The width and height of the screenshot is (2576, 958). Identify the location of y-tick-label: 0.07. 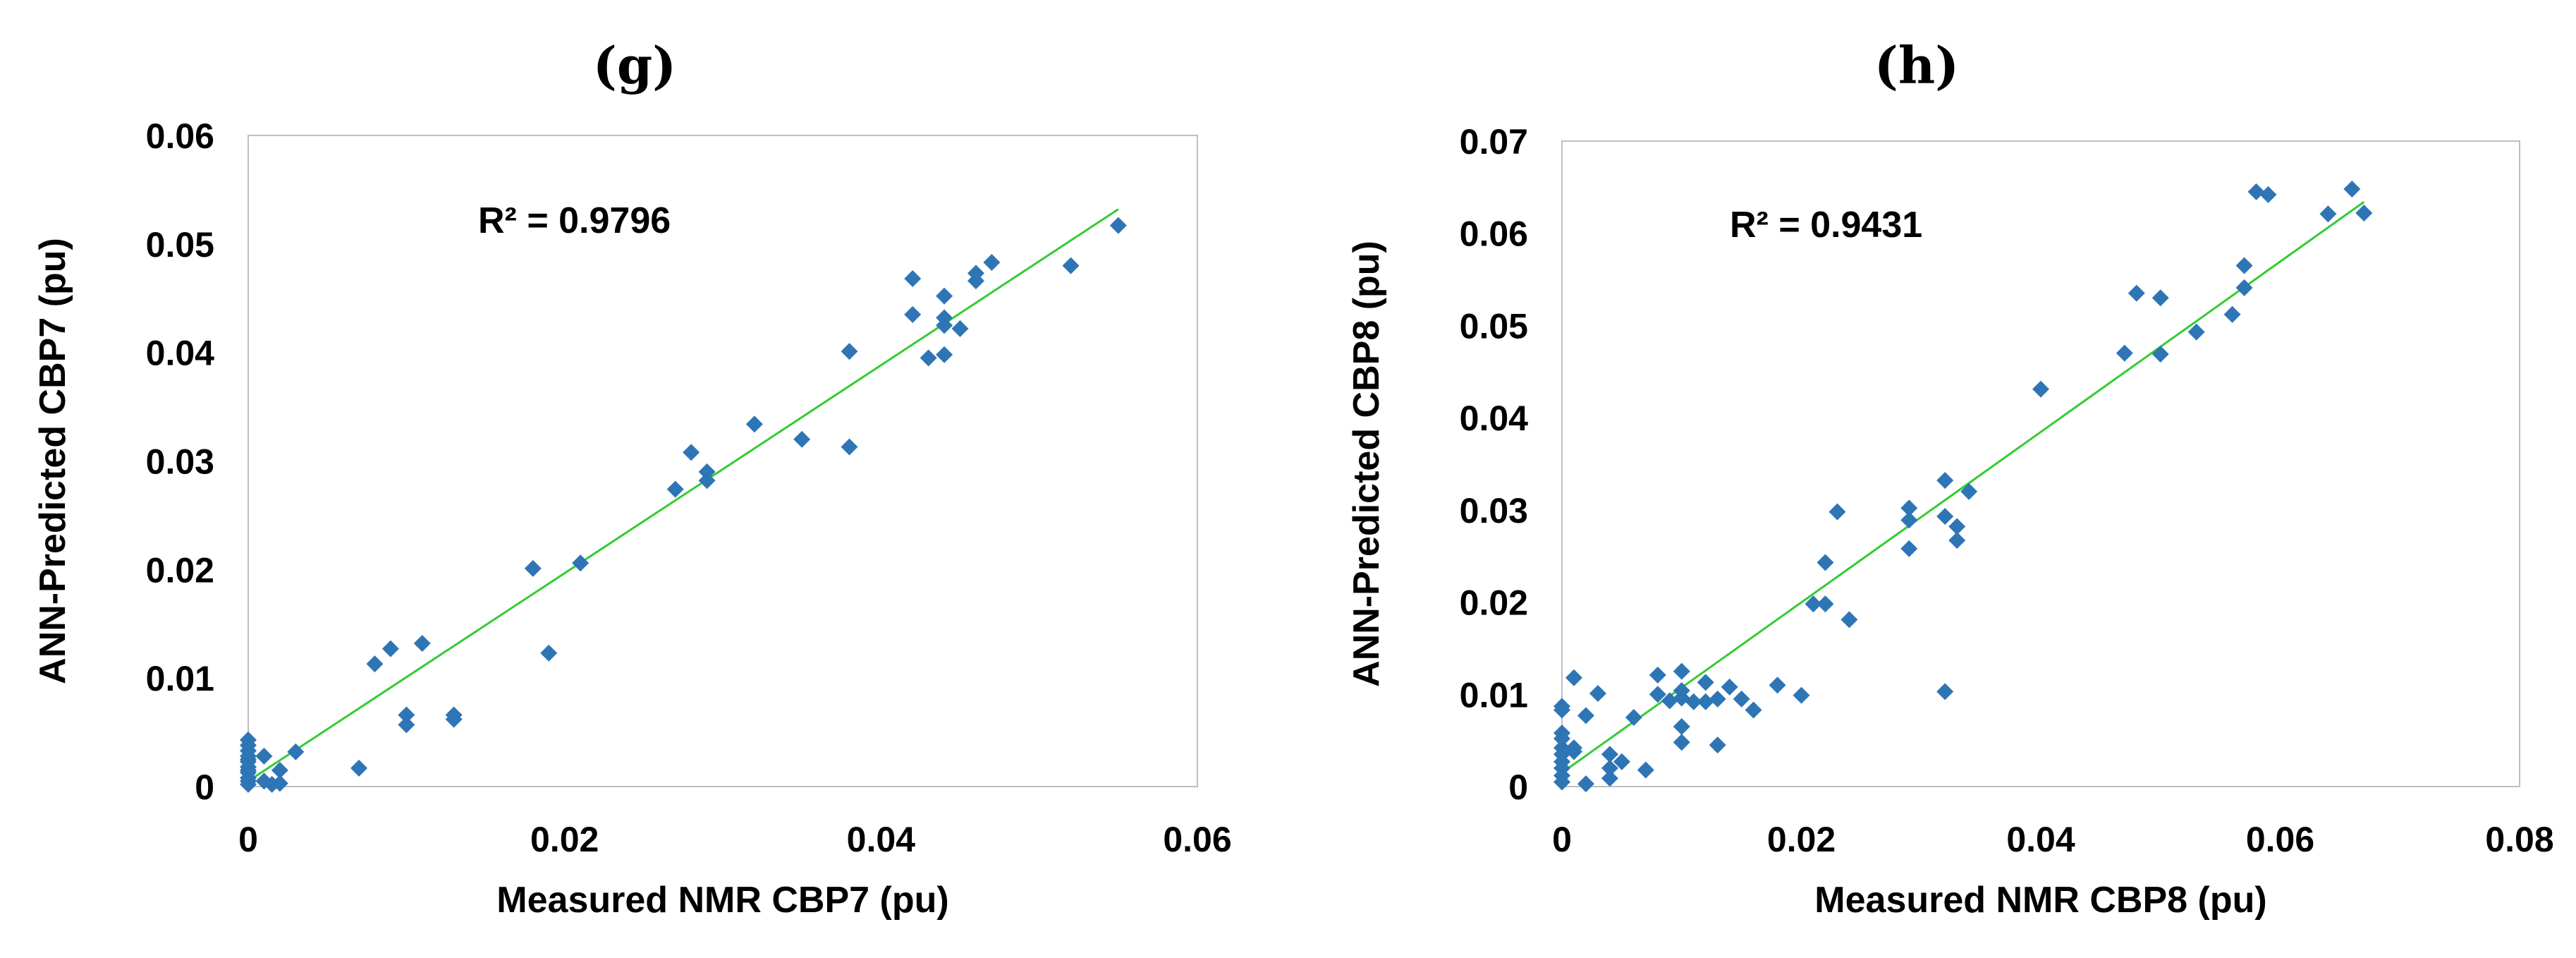
(1494, 142).